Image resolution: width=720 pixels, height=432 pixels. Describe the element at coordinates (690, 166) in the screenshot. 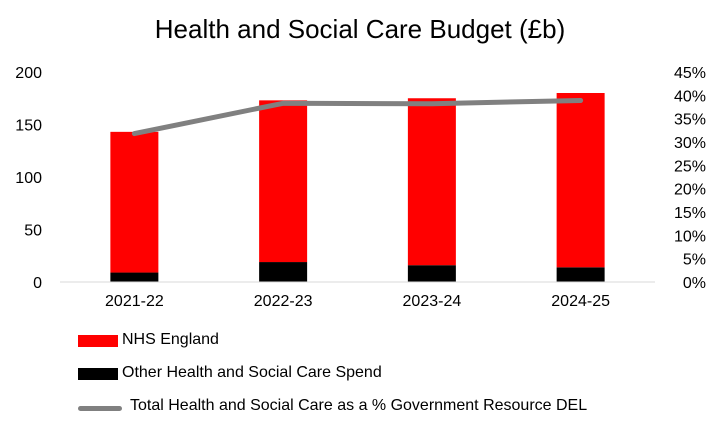

I see `y2-tick-label: 25%` at that location.